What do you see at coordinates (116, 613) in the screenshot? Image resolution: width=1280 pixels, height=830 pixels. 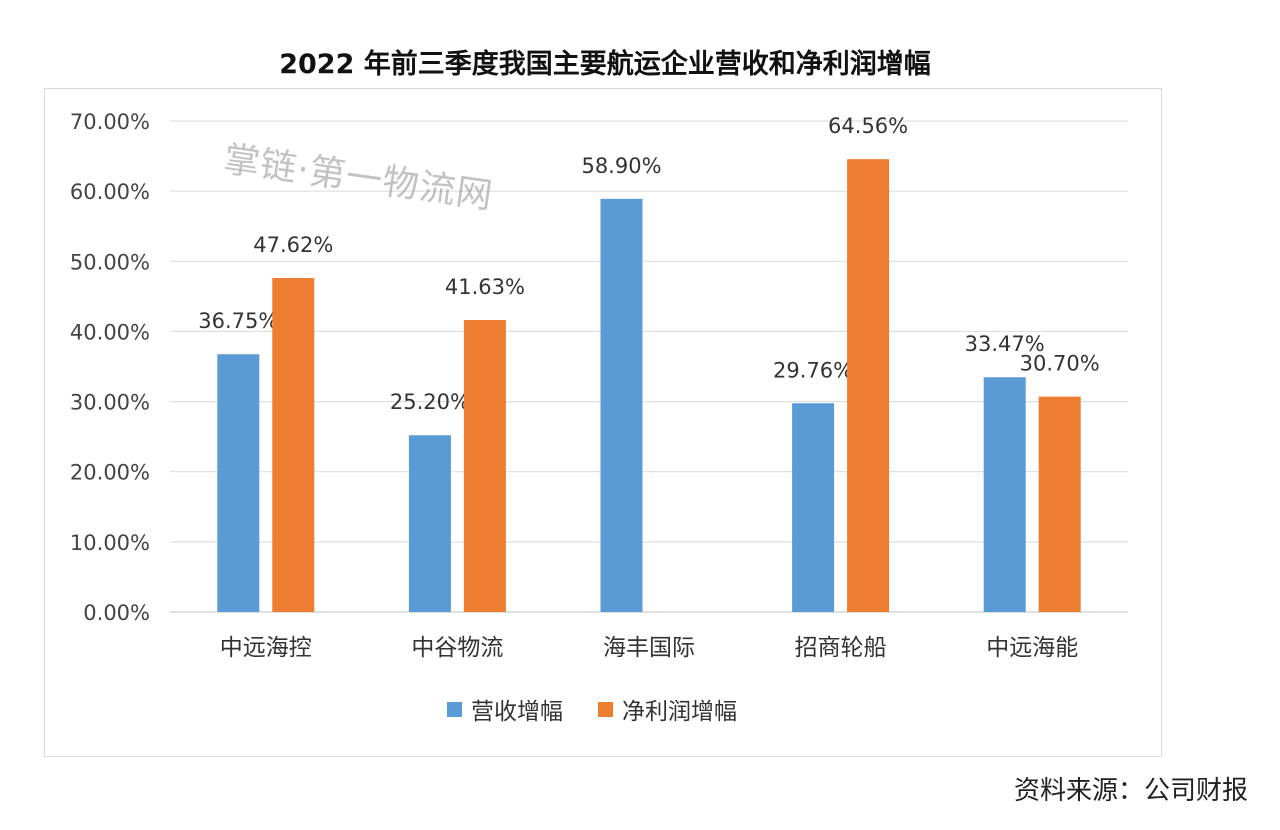 I see `y-tick-label: 0.00%` at bounding box center [116, 613].